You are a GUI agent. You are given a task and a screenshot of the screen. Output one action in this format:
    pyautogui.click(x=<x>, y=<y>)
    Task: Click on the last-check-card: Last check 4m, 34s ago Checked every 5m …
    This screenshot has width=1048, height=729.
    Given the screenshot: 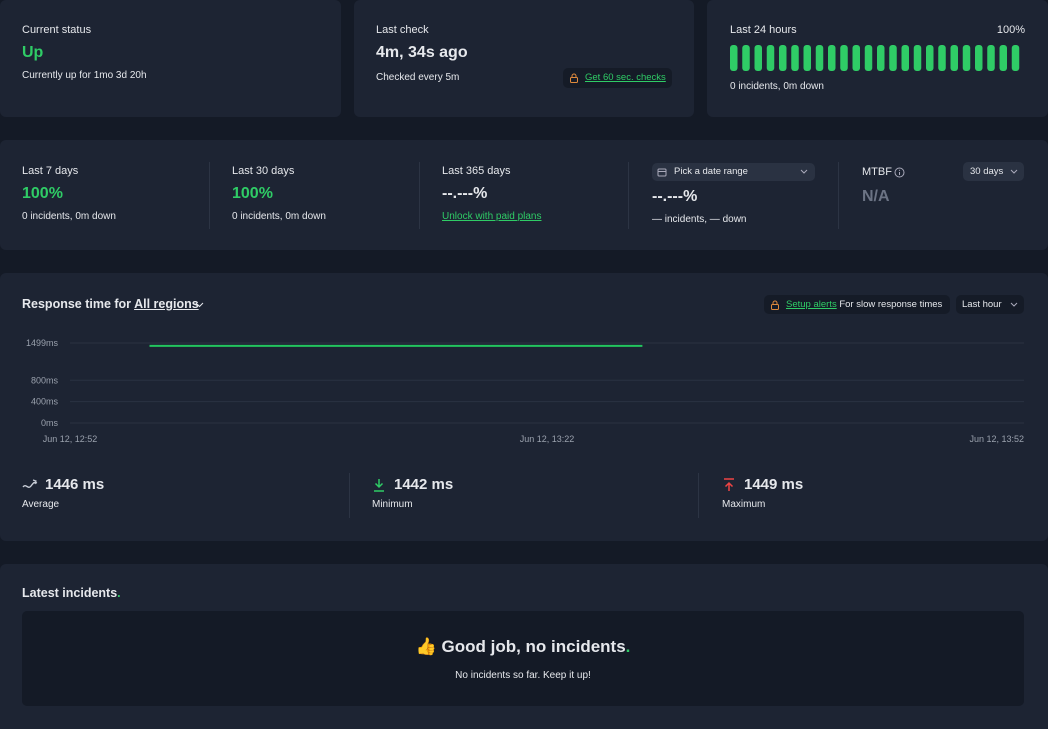 What is the action you would take?
    pyautogui.click(x=524, y=58)
    